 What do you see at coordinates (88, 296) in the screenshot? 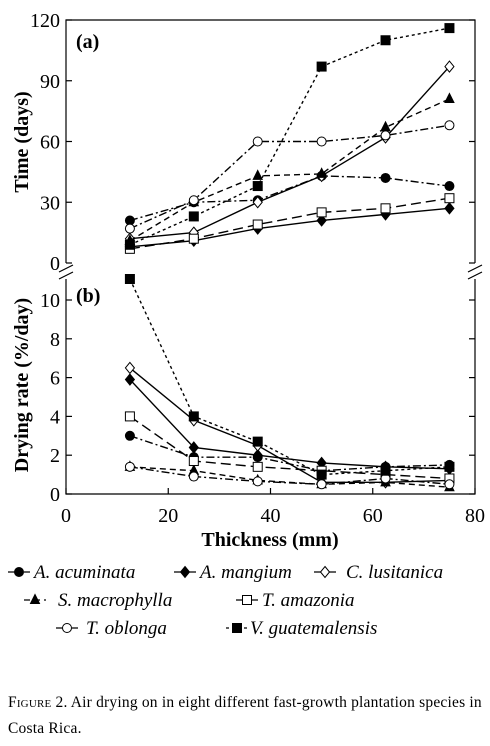
I see `panel-b-label: (b)` at bounding box center [88, 296].